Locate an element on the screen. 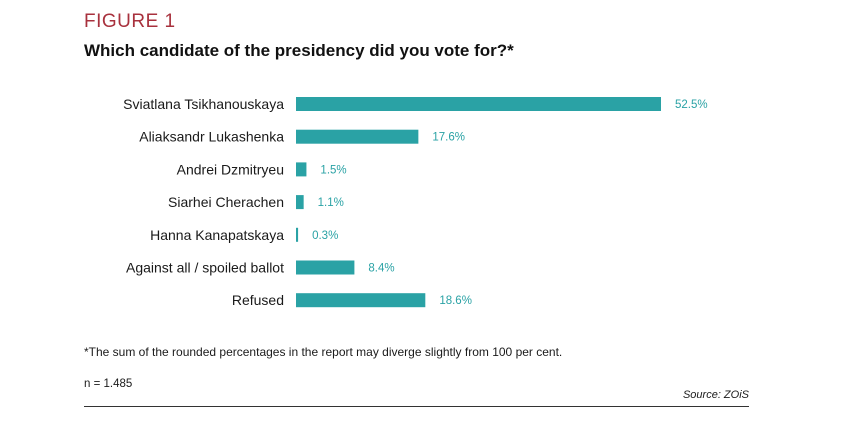 This screenshot has width=841, height=421. value-label: 1.5% is located at coordinates (333, 170).